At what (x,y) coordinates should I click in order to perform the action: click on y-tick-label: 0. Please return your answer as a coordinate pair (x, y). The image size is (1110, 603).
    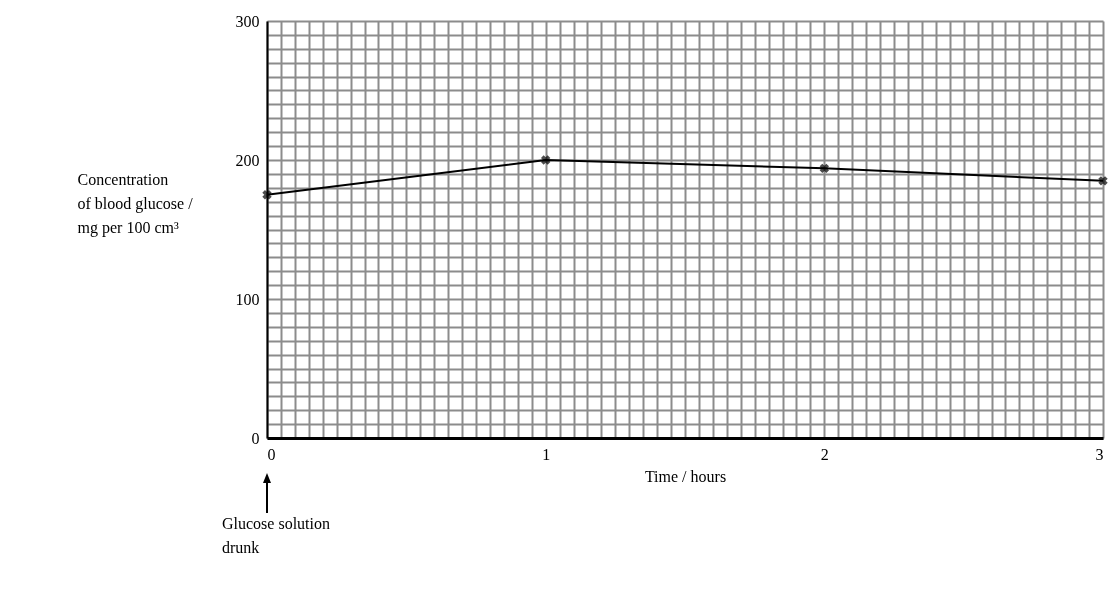
    Looking at the image, I should click on (255, 438).